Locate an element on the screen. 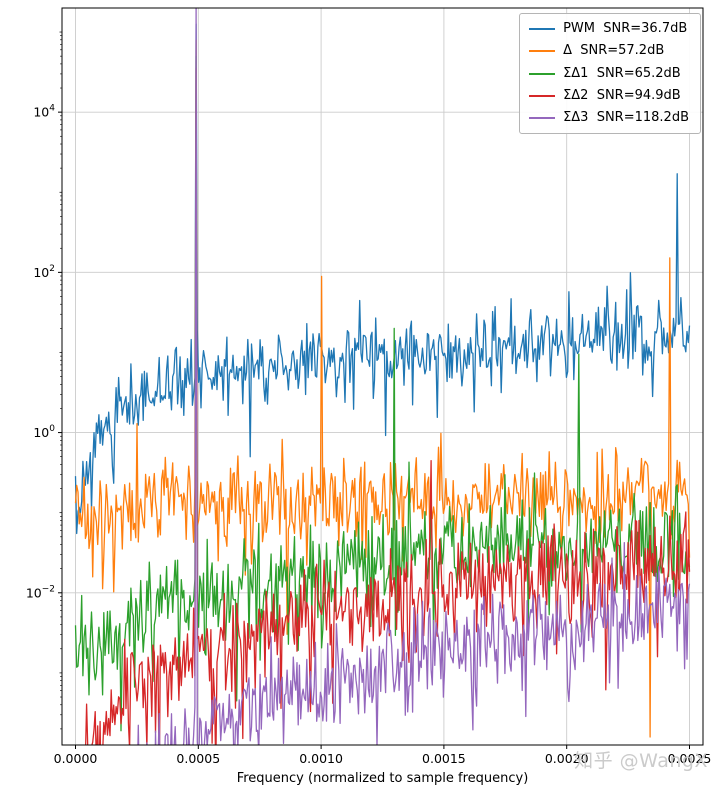  legend-item-delta: Δ SNR=57.2dB is located at coordinates (609, 51).